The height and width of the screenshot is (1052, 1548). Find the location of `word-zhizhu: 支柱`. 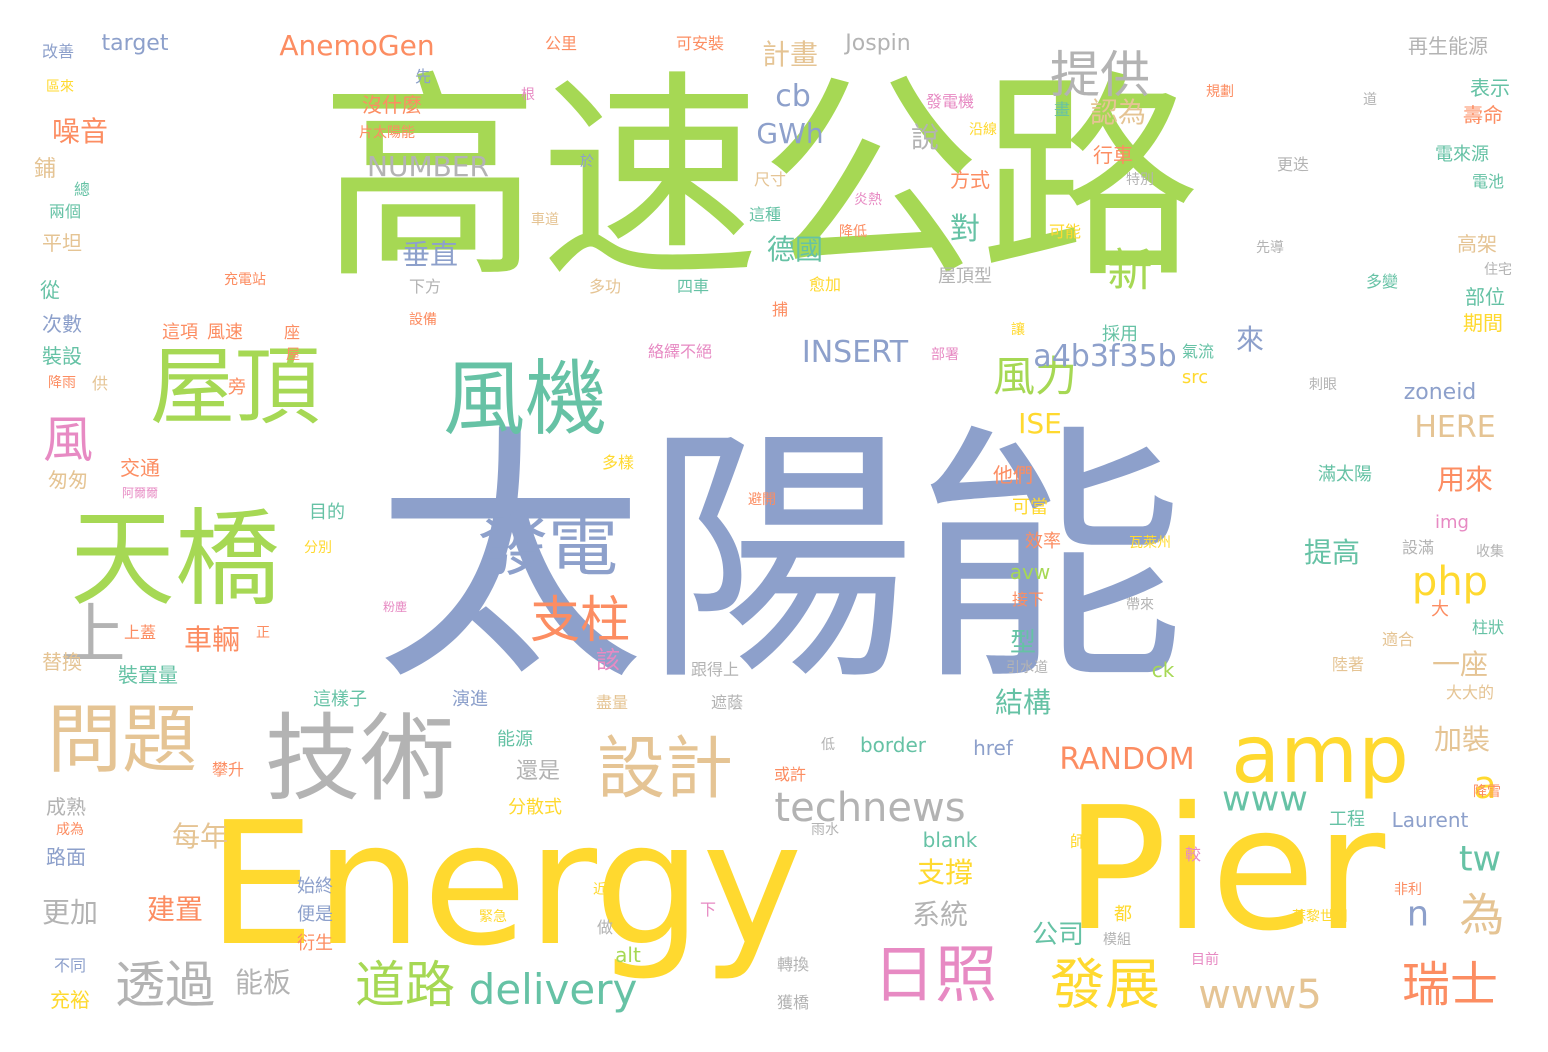

word-zhizhu: 支柱 is located at coordinates (580, 620).